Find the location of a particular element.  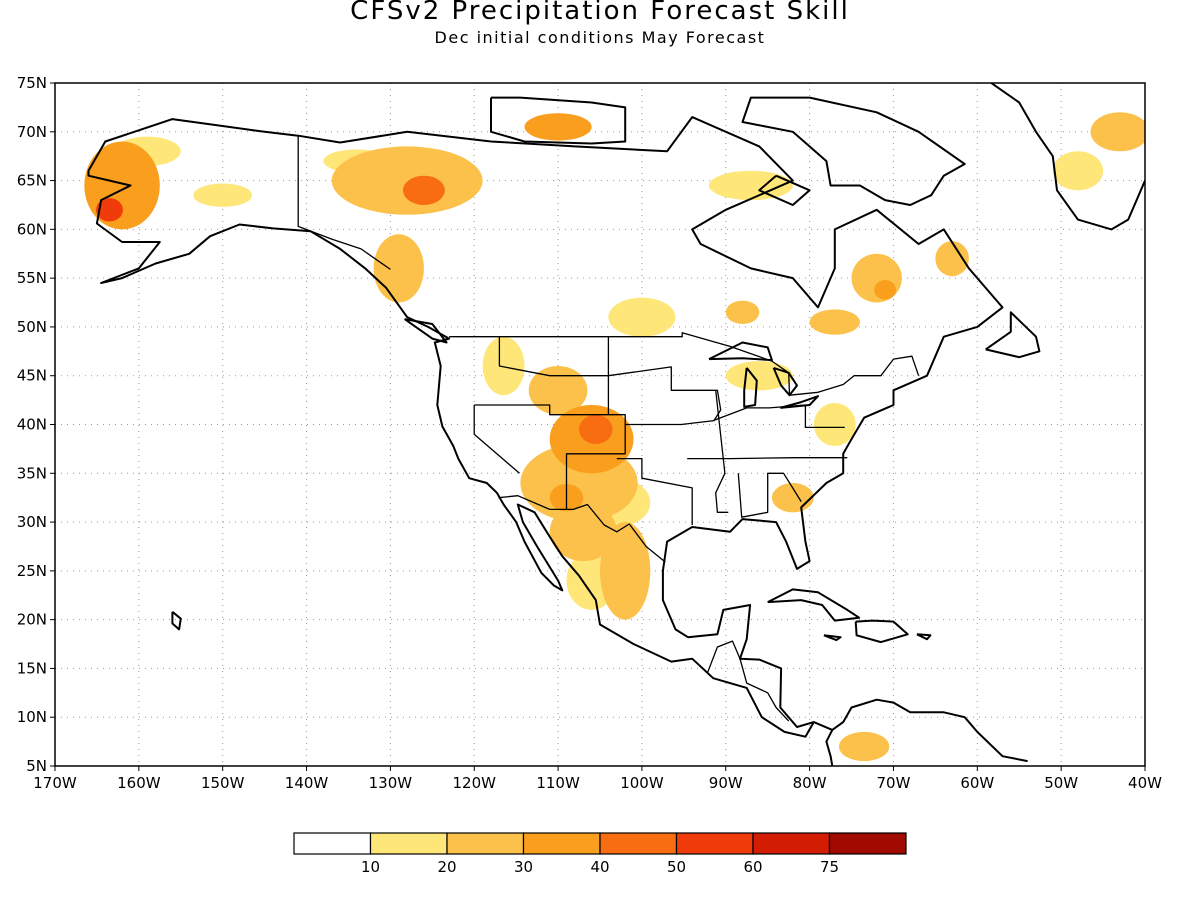

colorbar-label: 30 is located at coordinates (523, 867).